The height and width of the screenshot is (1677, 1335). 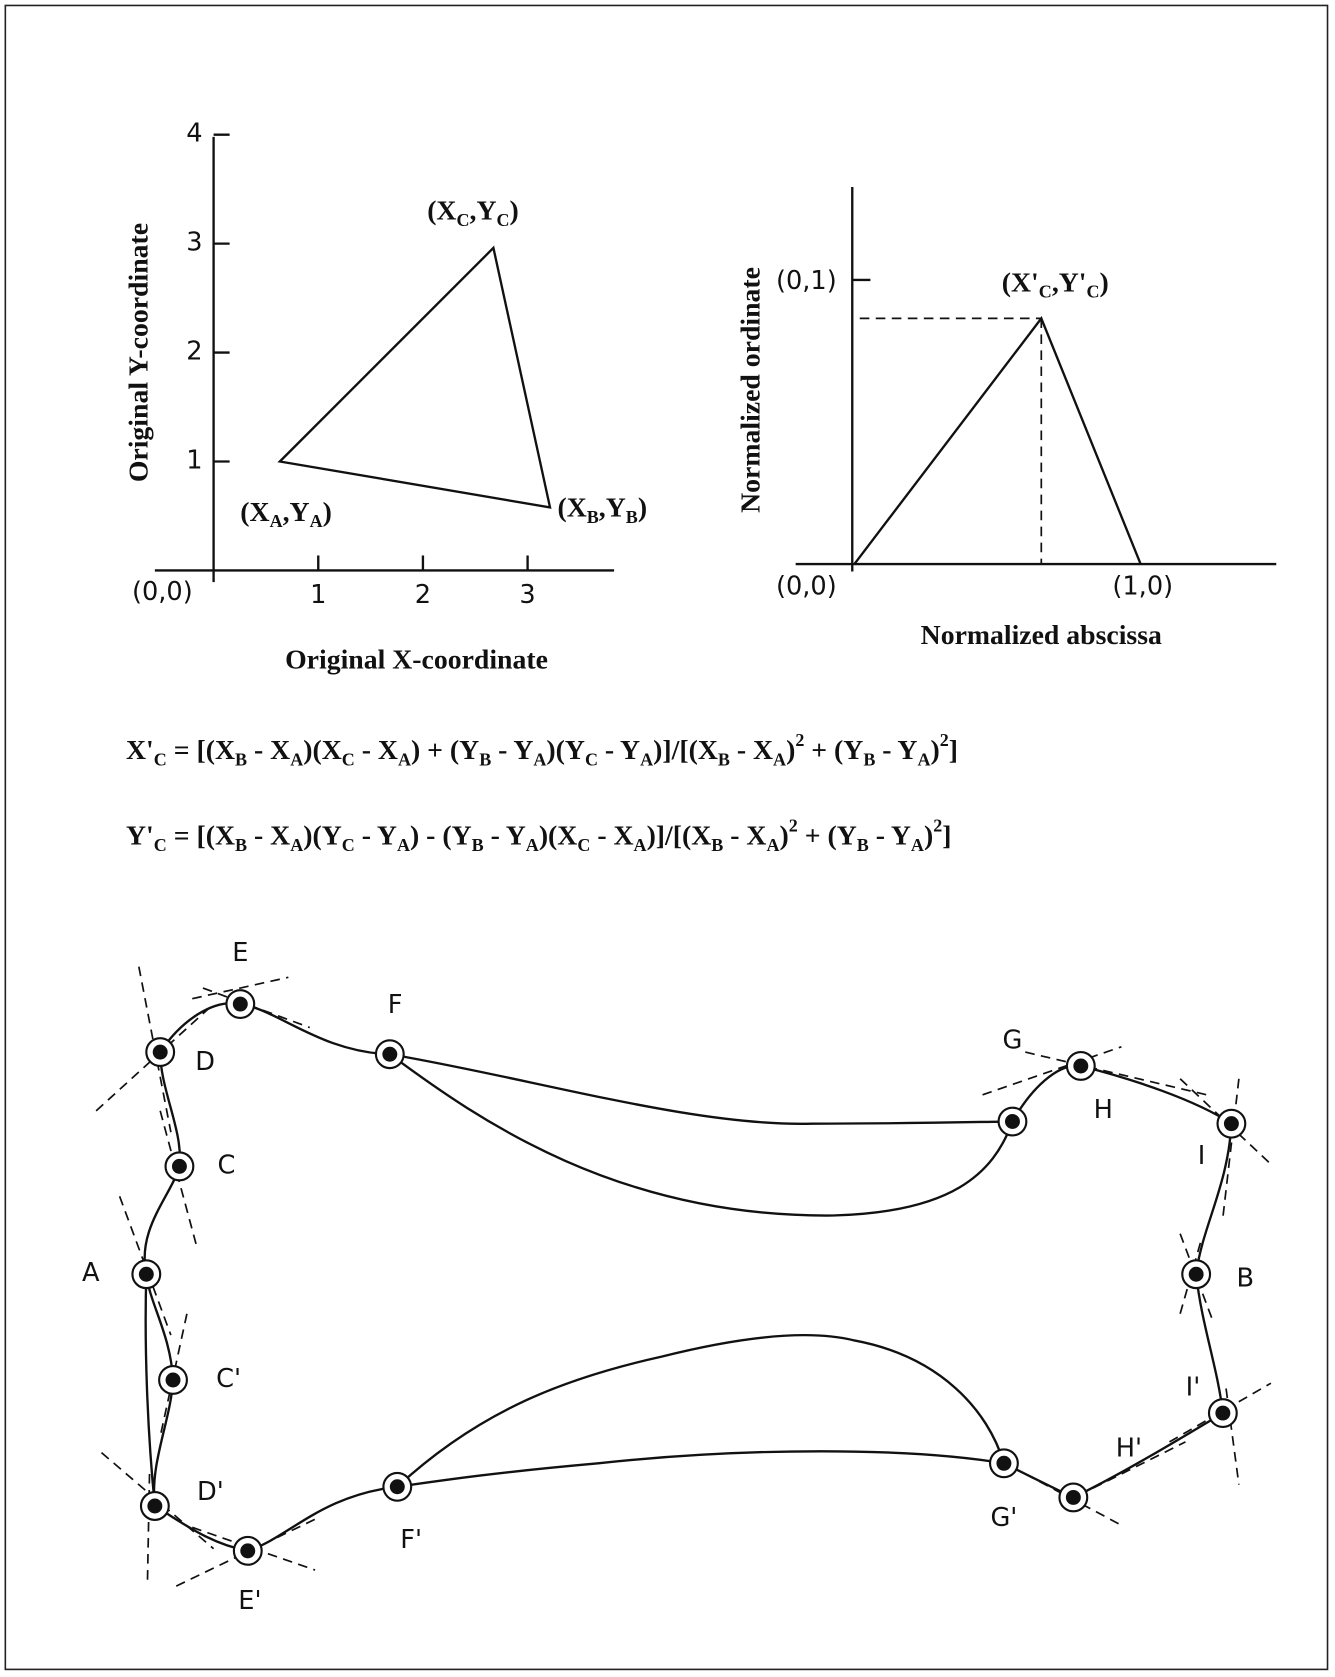 What do you see at coordinates (194, 460) in the screenshot?
I see `y-tick-label: 1` at bounding box center [194, 460].